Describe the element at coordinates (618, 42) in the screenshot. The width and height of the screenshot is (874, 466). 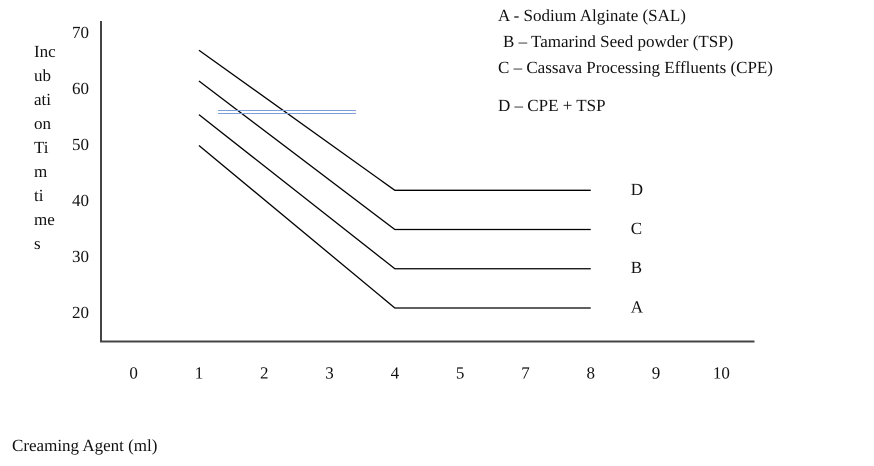
I see `annotation: B – Tamarind Seed powder (TSP)` at that location.